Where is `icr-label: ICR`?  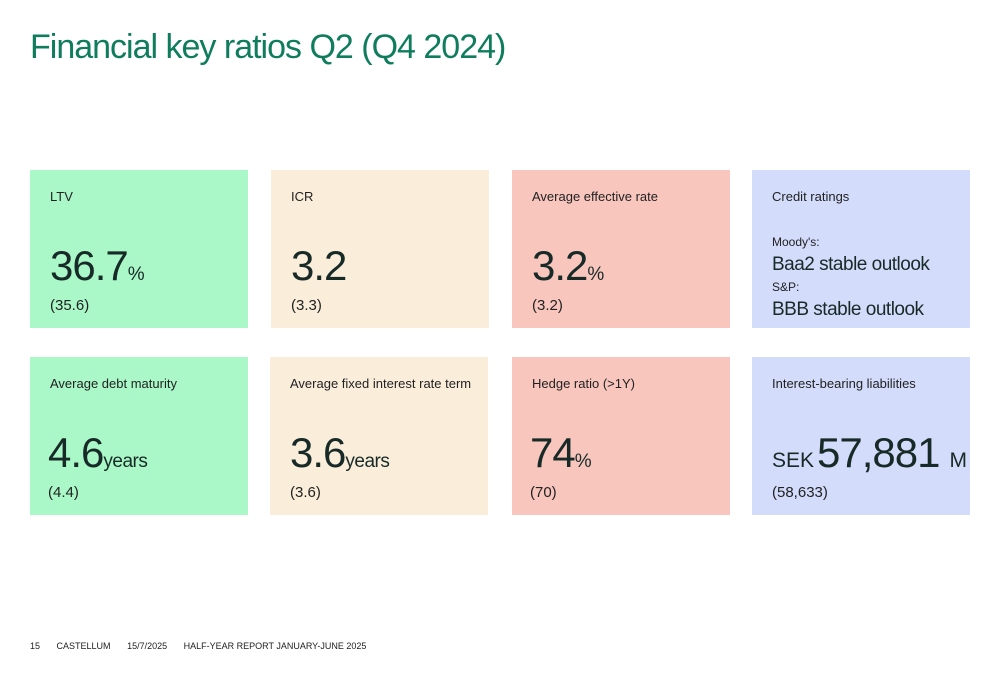
icr-label: ICR is located at coordinates (302, 196).